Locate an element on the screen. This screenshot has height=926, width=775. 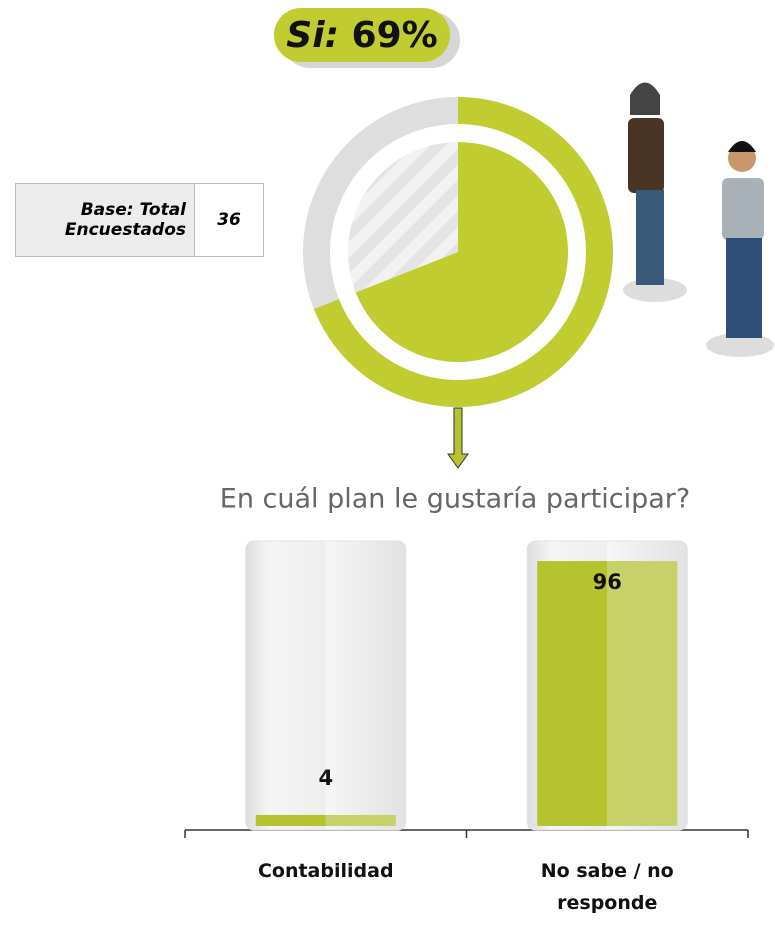
badge is located at coordinates (362, 35).